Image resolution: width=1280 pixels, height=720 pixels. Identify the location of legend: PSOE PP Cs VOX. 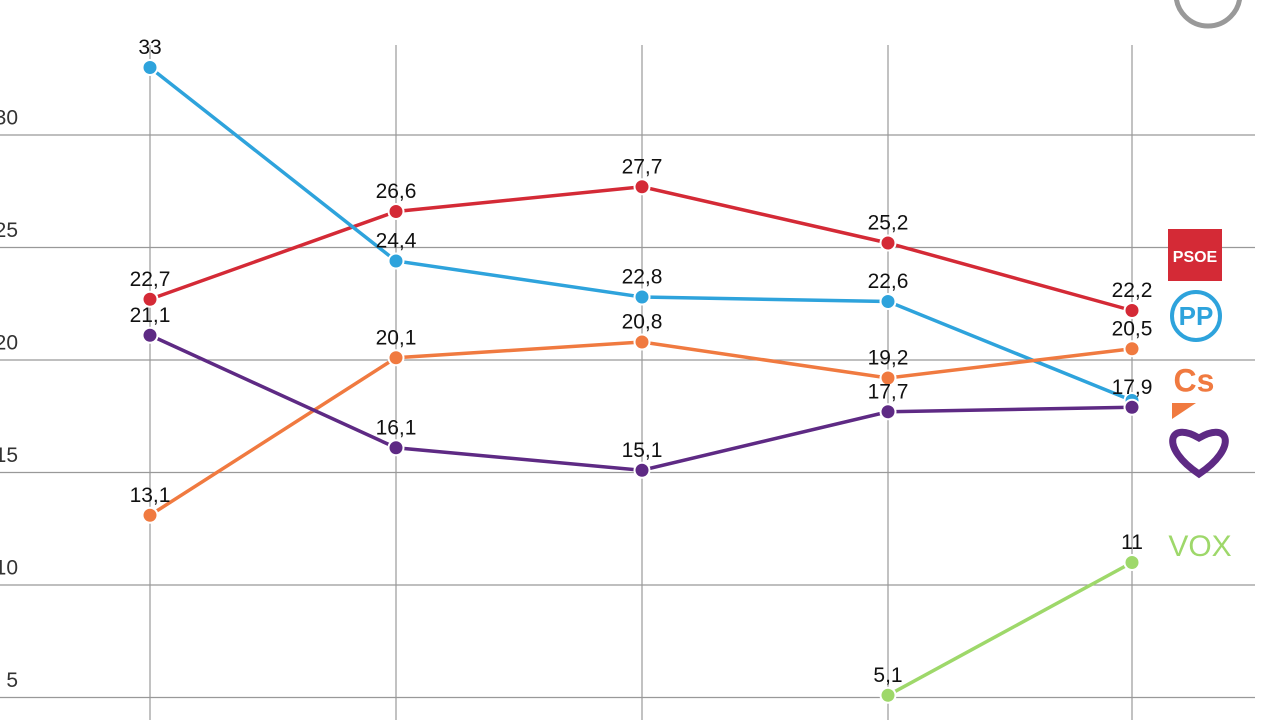
(1200, 396).